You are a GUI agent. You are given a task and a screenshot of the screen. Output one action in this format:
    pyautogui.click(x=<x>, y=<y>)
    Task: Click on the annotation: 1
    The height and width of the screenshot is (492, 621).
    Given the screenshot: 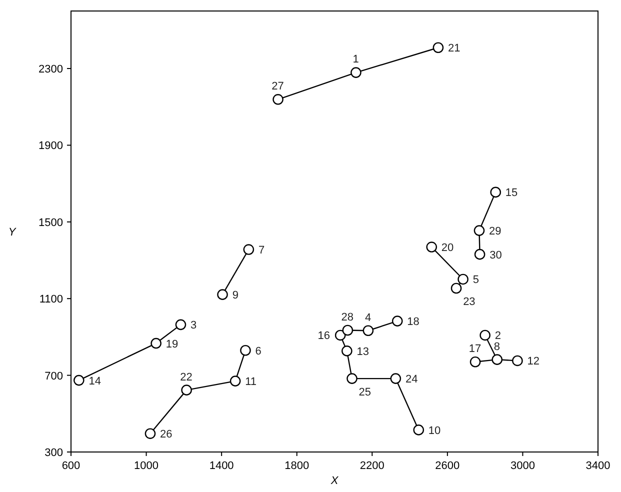 What is the action you would take?
    pyautogui.click(x=355, y=60)
    